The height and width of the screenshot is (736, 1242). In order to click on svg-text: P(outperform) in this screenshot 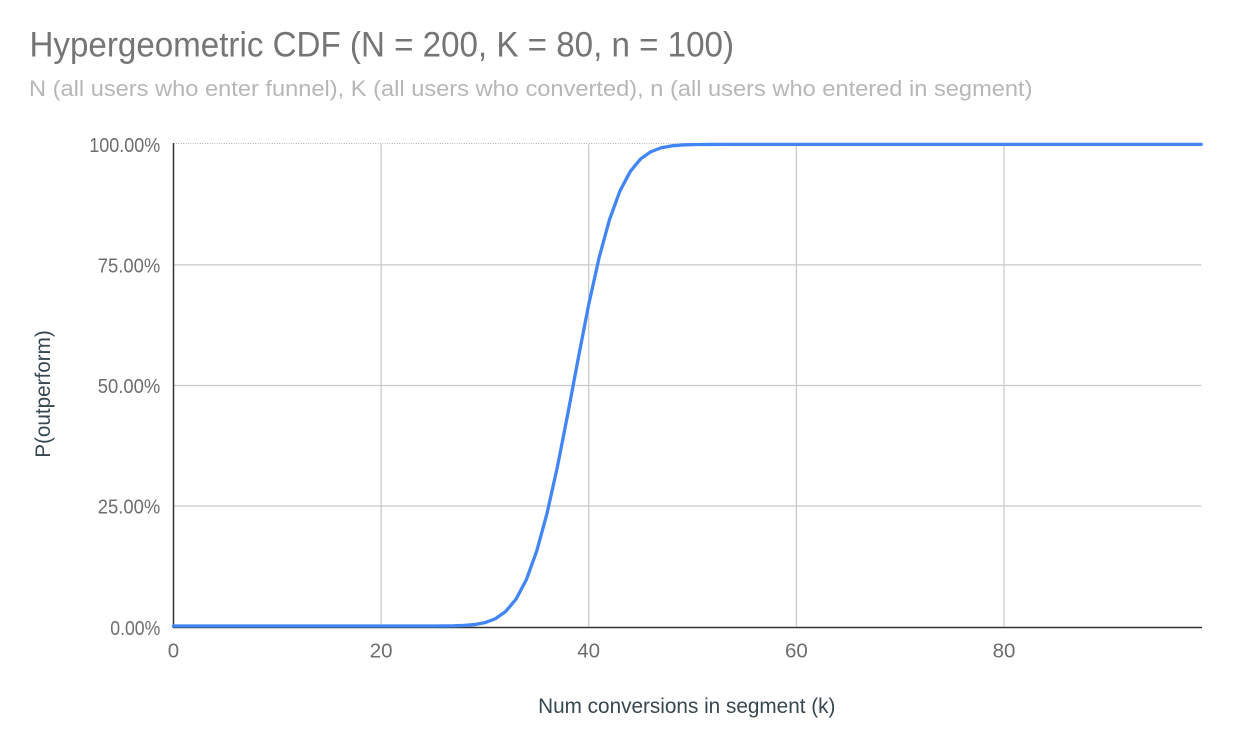, I will do `click(43, 394)`.